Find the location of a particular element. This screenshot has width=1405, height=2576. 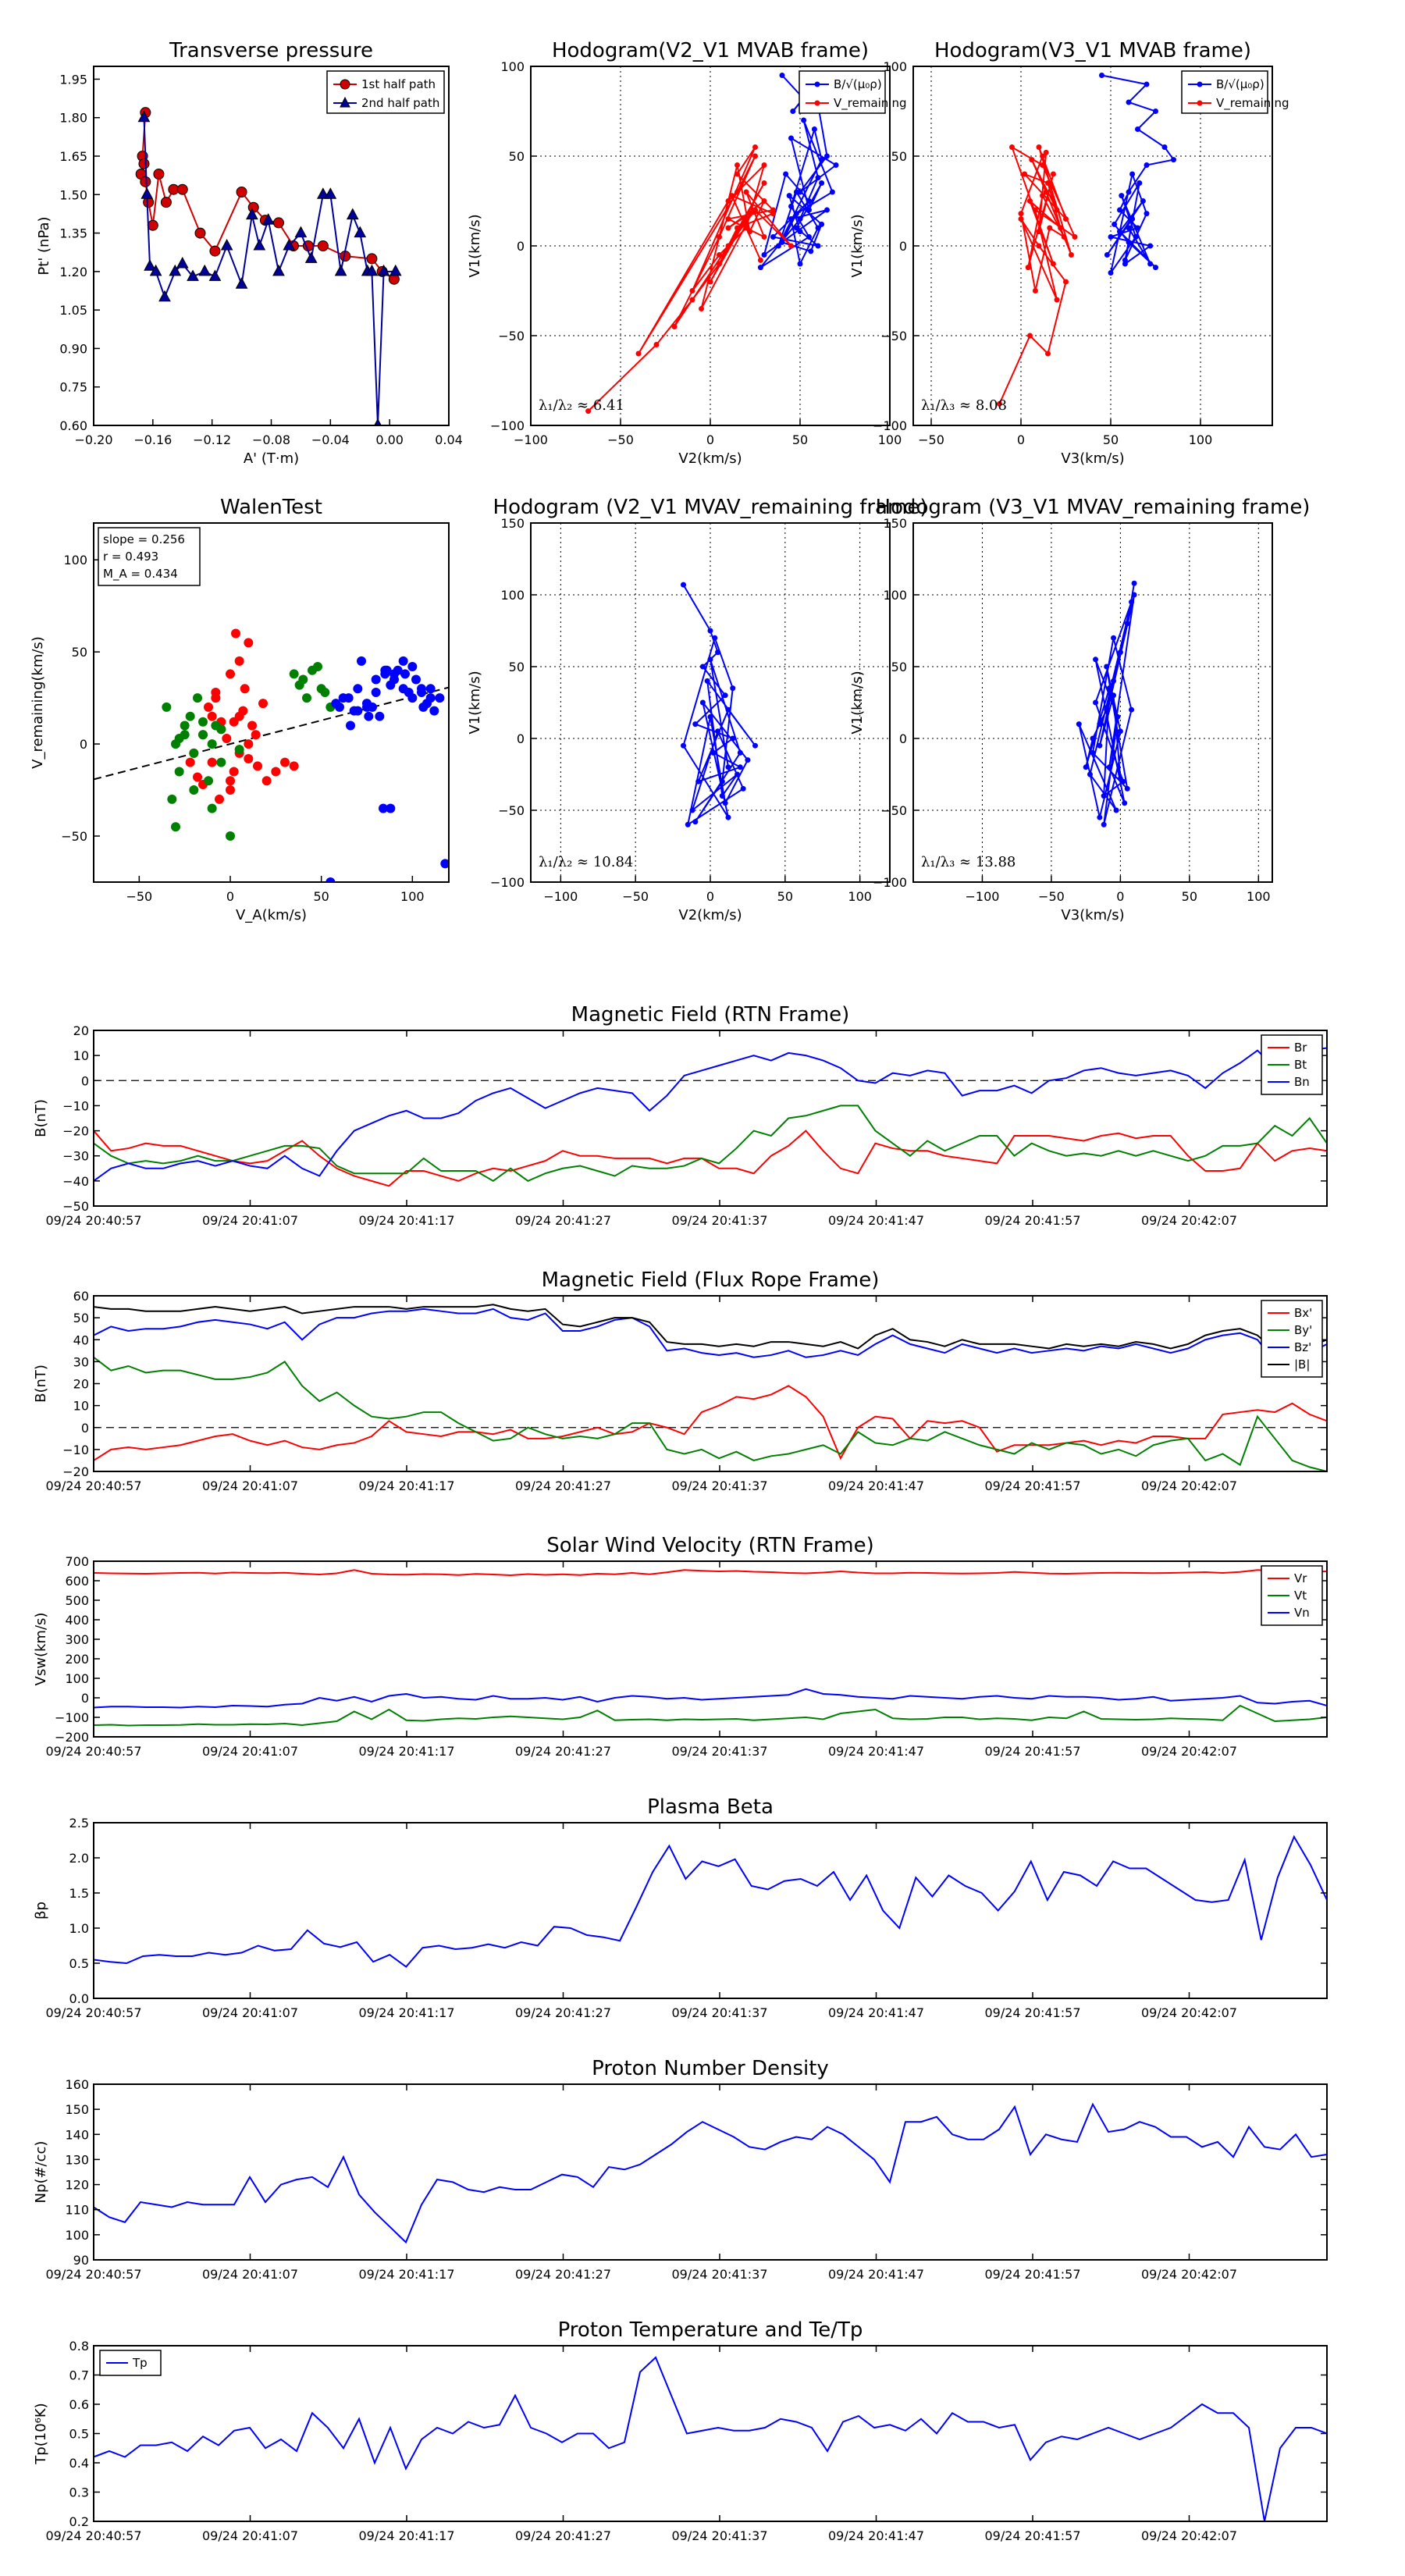

mag_fluxrope-frame is located at coordinates (711, 1383).